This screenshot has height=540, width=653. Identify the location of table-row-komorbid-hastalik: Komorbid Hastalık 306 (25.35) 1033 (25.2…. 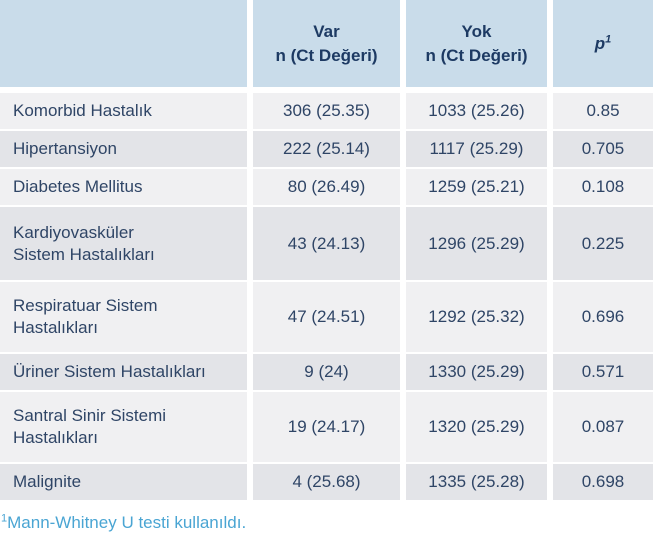
(326, 111).